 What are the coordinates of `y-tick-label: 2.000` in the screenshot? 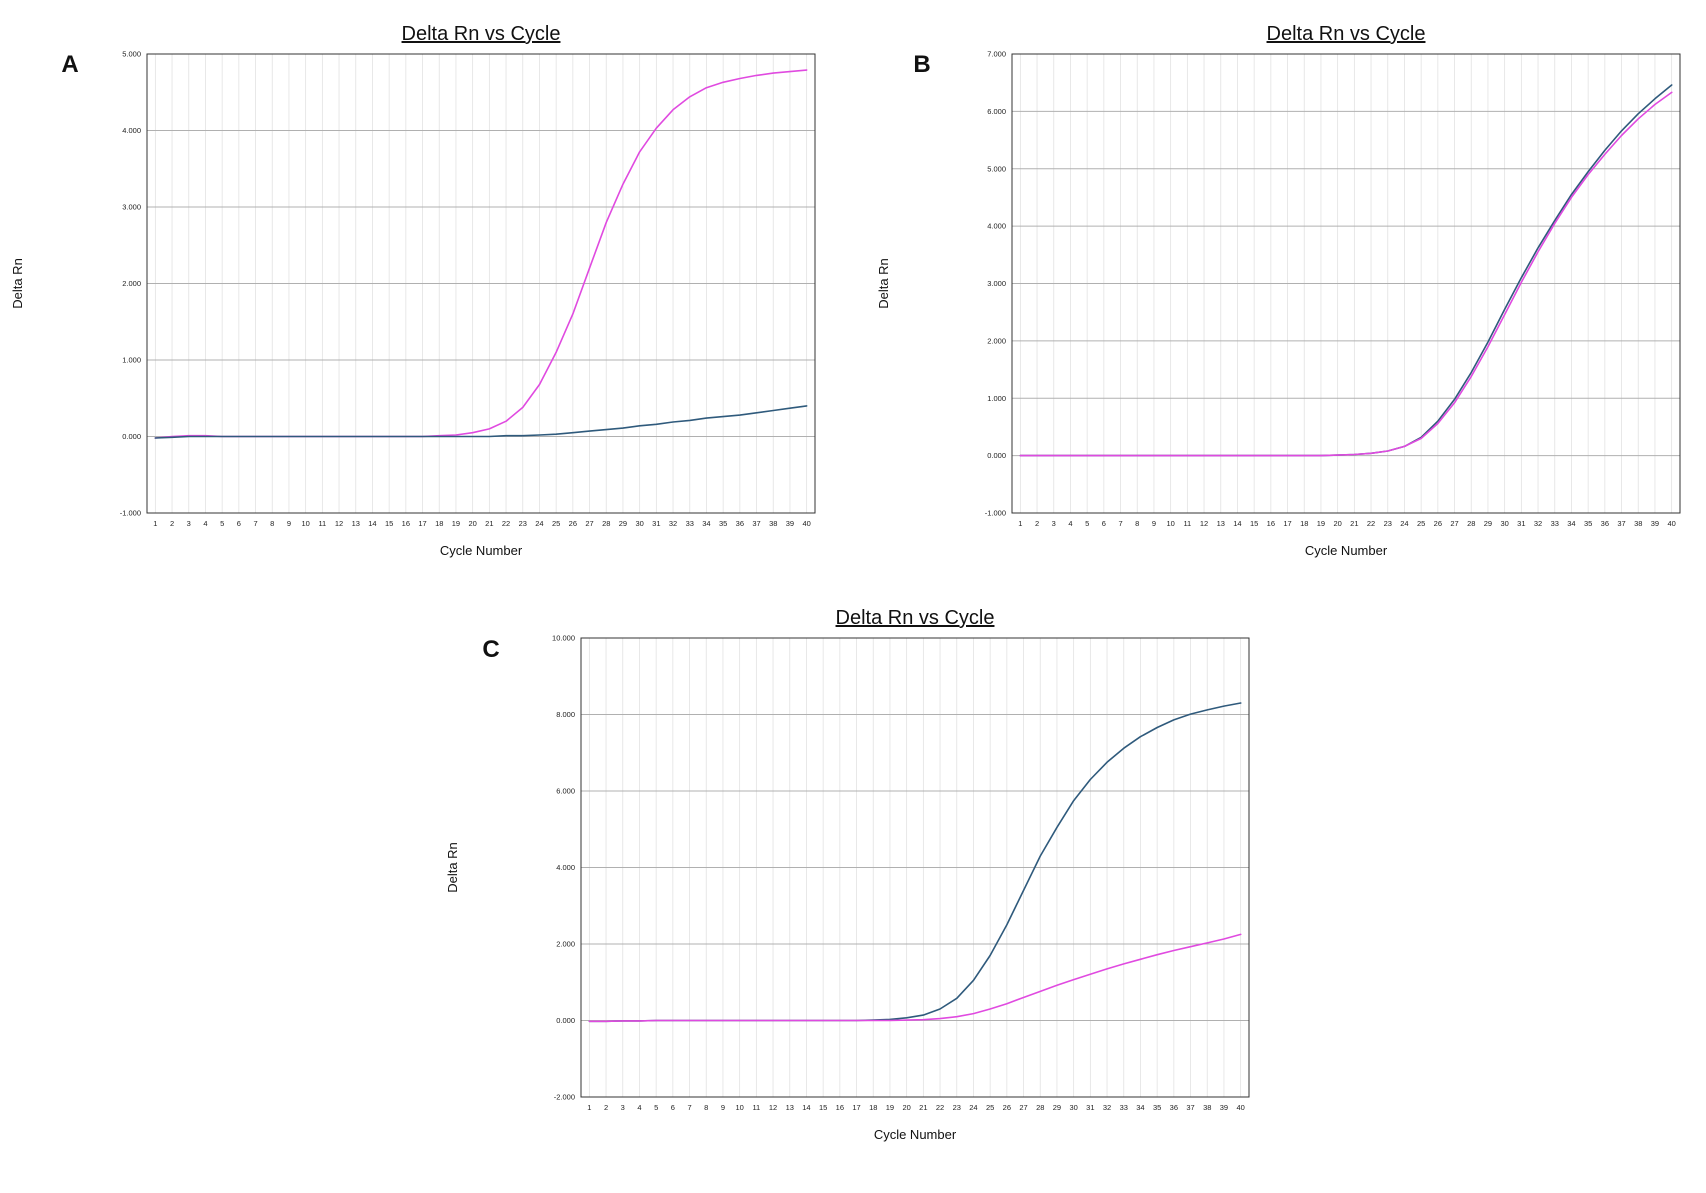 It's located at (131, 283).